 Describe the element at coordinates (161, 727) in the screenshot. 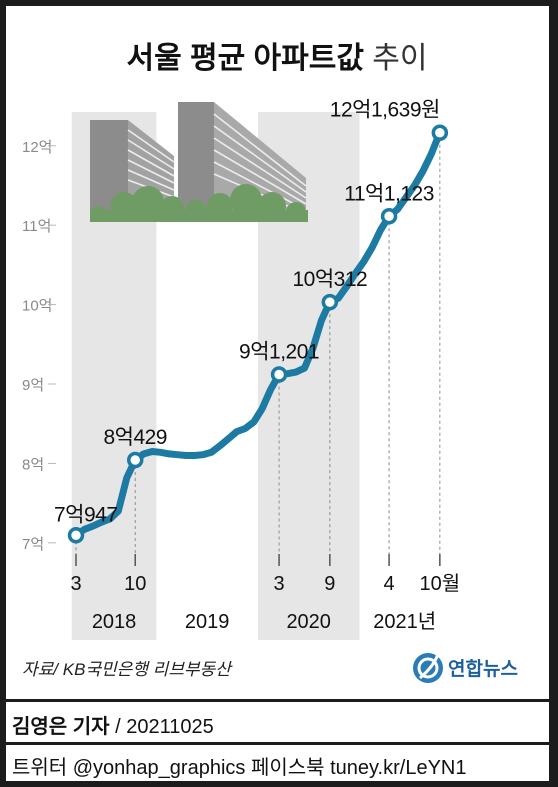

I see `publish-date: / 20211025` at that location.